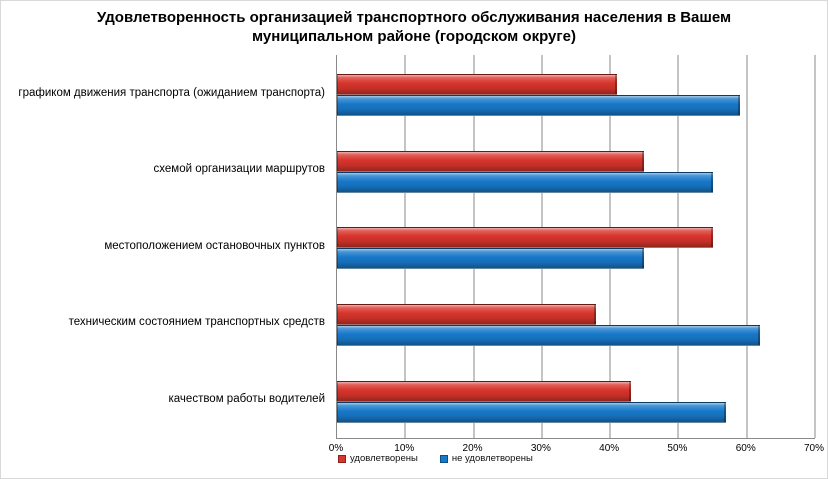 This screenshot has height=479, width=828. What do you see at coordinates (609, 448) in the screenshot?
I see `x-axis-tick-label: 40%` at bounding box center [609, 448].